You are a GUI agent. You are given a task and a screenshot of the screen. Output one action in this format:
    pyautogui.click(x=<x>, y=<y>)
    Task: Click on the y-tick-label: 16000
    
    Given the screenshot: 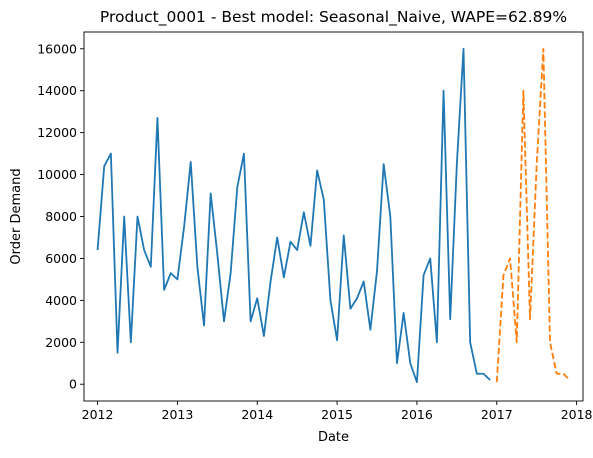 What is the action you would take?
    pyautogui.click(x=57, y=48)
    